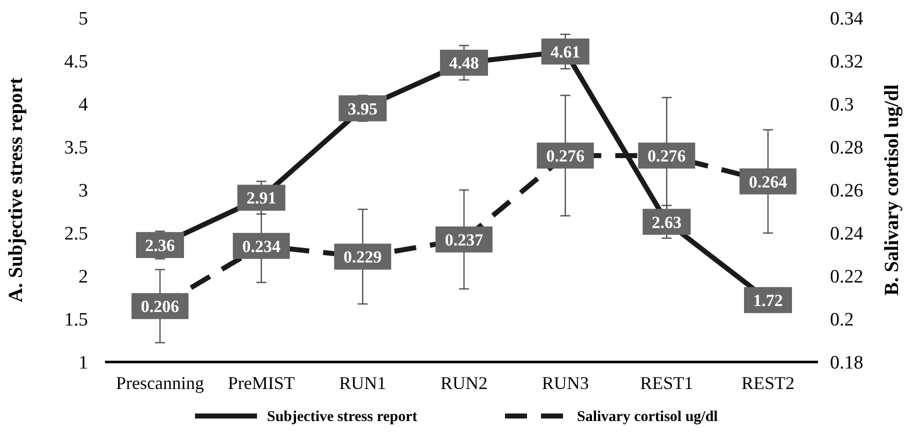 The width and height of the screenshot is (918, 434). What do you see at coordinates (261, 198) in the screenshot?
I see `data-label: 2.91` at bounding box center [261, 198].